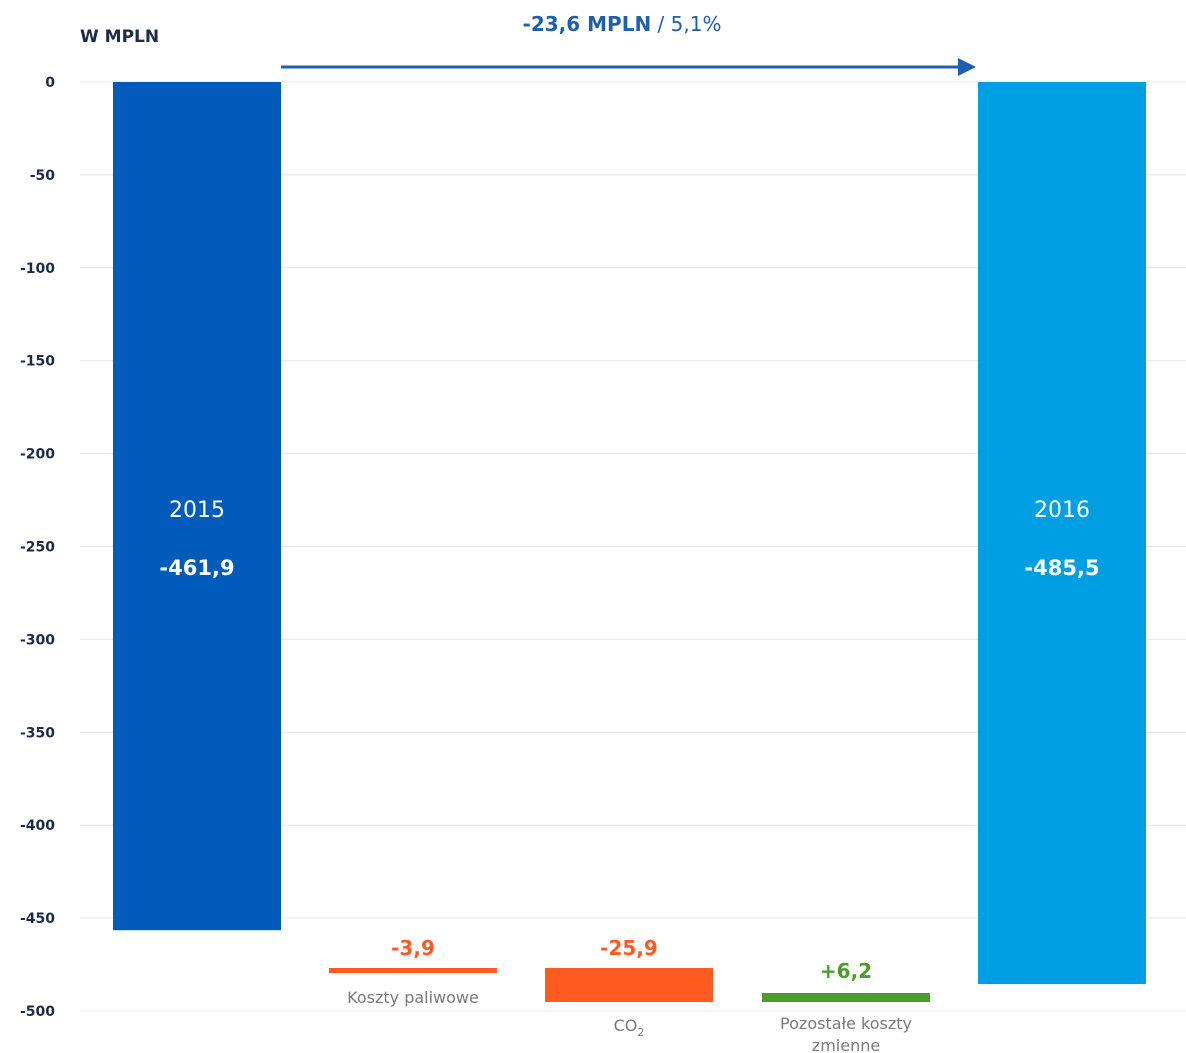  What do you see at coordinates (587, 24) in the screenshot?
I see `summary-delta-value: -23,6 MPLN` at bounding box center [587, 24].